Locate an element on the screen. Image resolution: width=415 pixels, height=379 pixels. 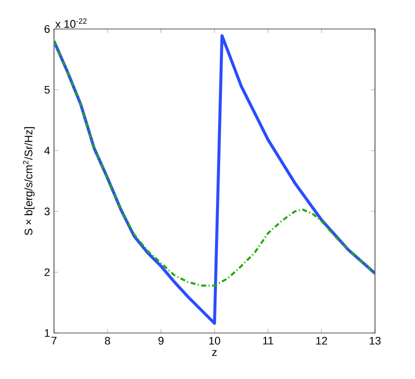
y-tick-label: 5 is located at coordinates (47, 90).